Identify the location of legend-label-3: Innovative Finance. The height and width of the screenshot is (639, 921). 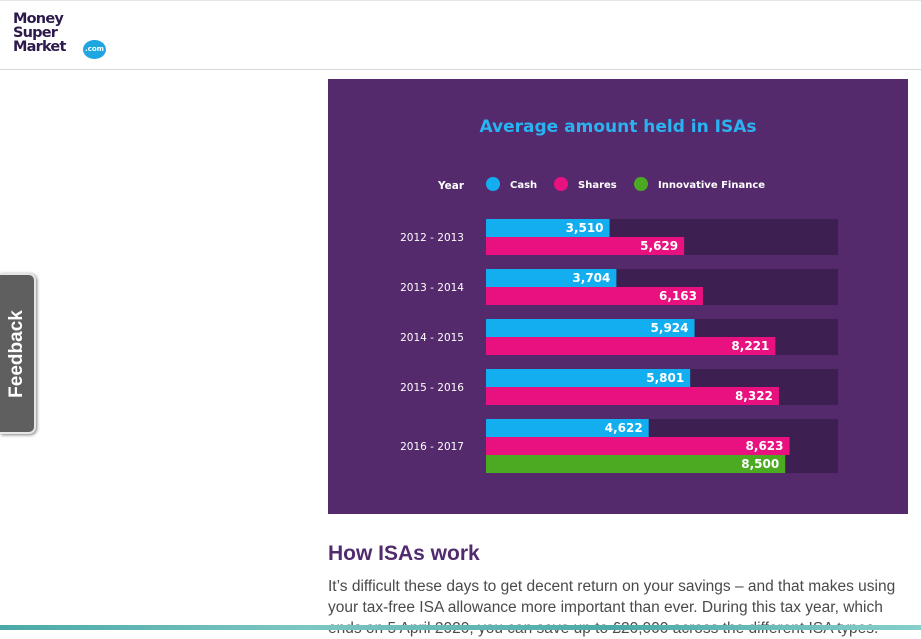
(711, 185).